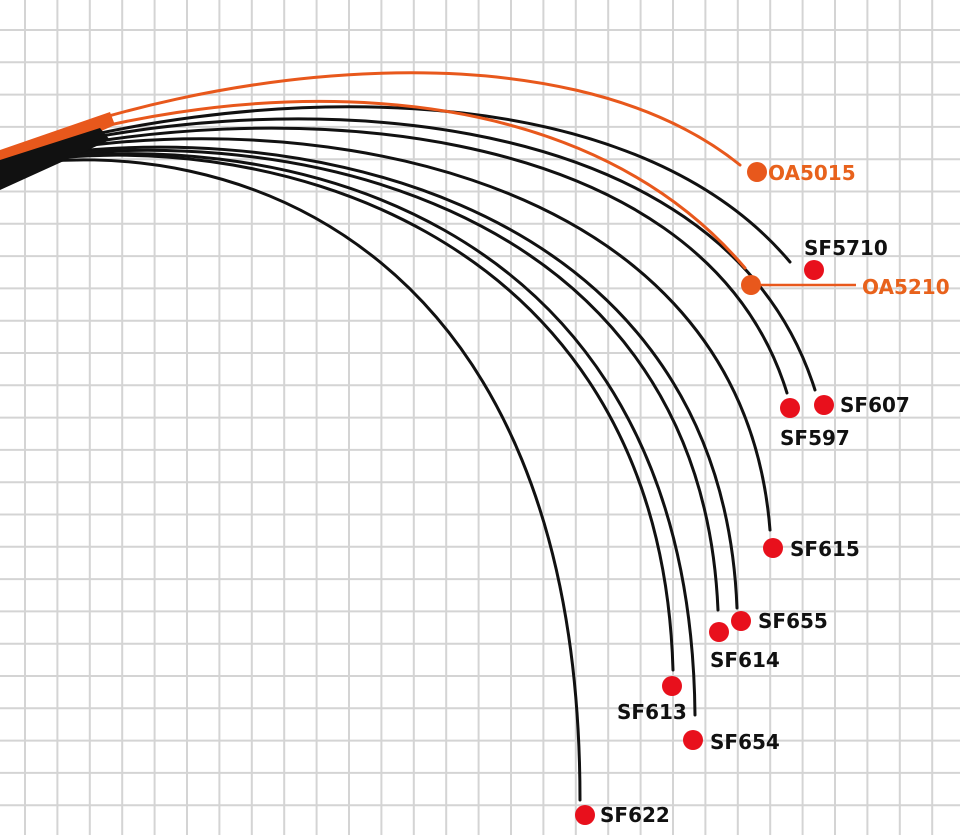 The width and height of the screenshot is (960, 835). I want to click on rod-label: SF622, so click(635, 815).